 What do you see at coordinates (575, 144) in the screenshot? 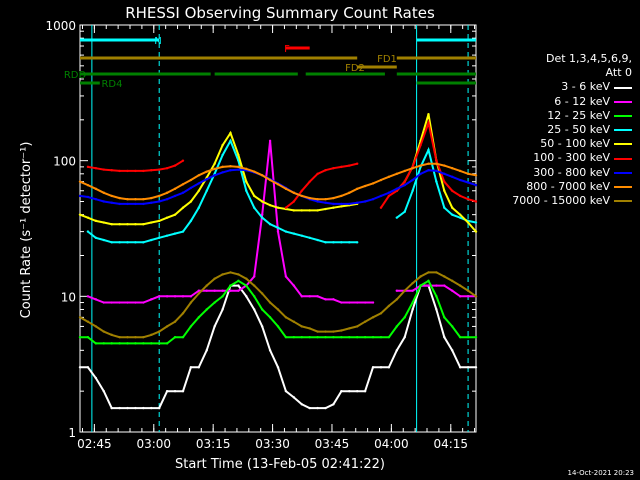
I see `legend-entry-label: 50 - 100 keV` at bounding box center [575, 144].